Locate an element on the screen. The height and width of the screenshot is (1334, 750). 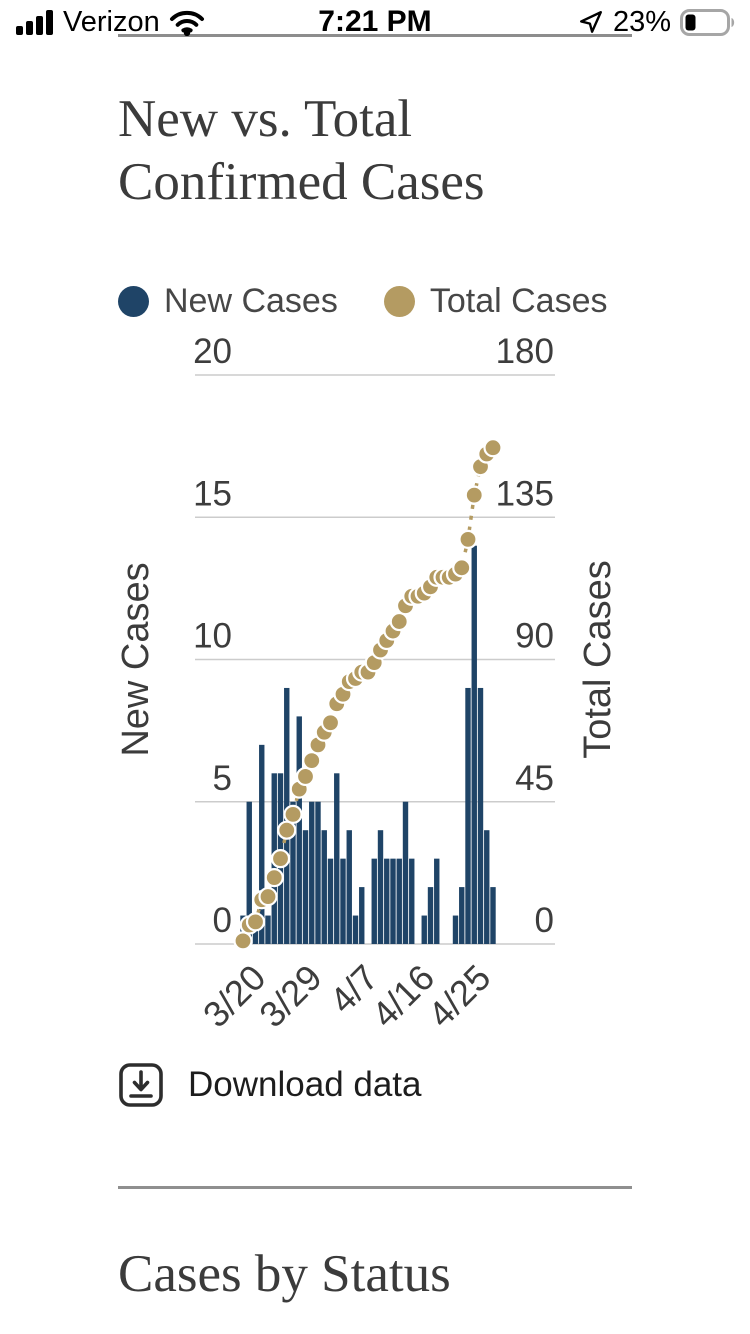
cellular-signal-icon is located at coordinates (34, 22).